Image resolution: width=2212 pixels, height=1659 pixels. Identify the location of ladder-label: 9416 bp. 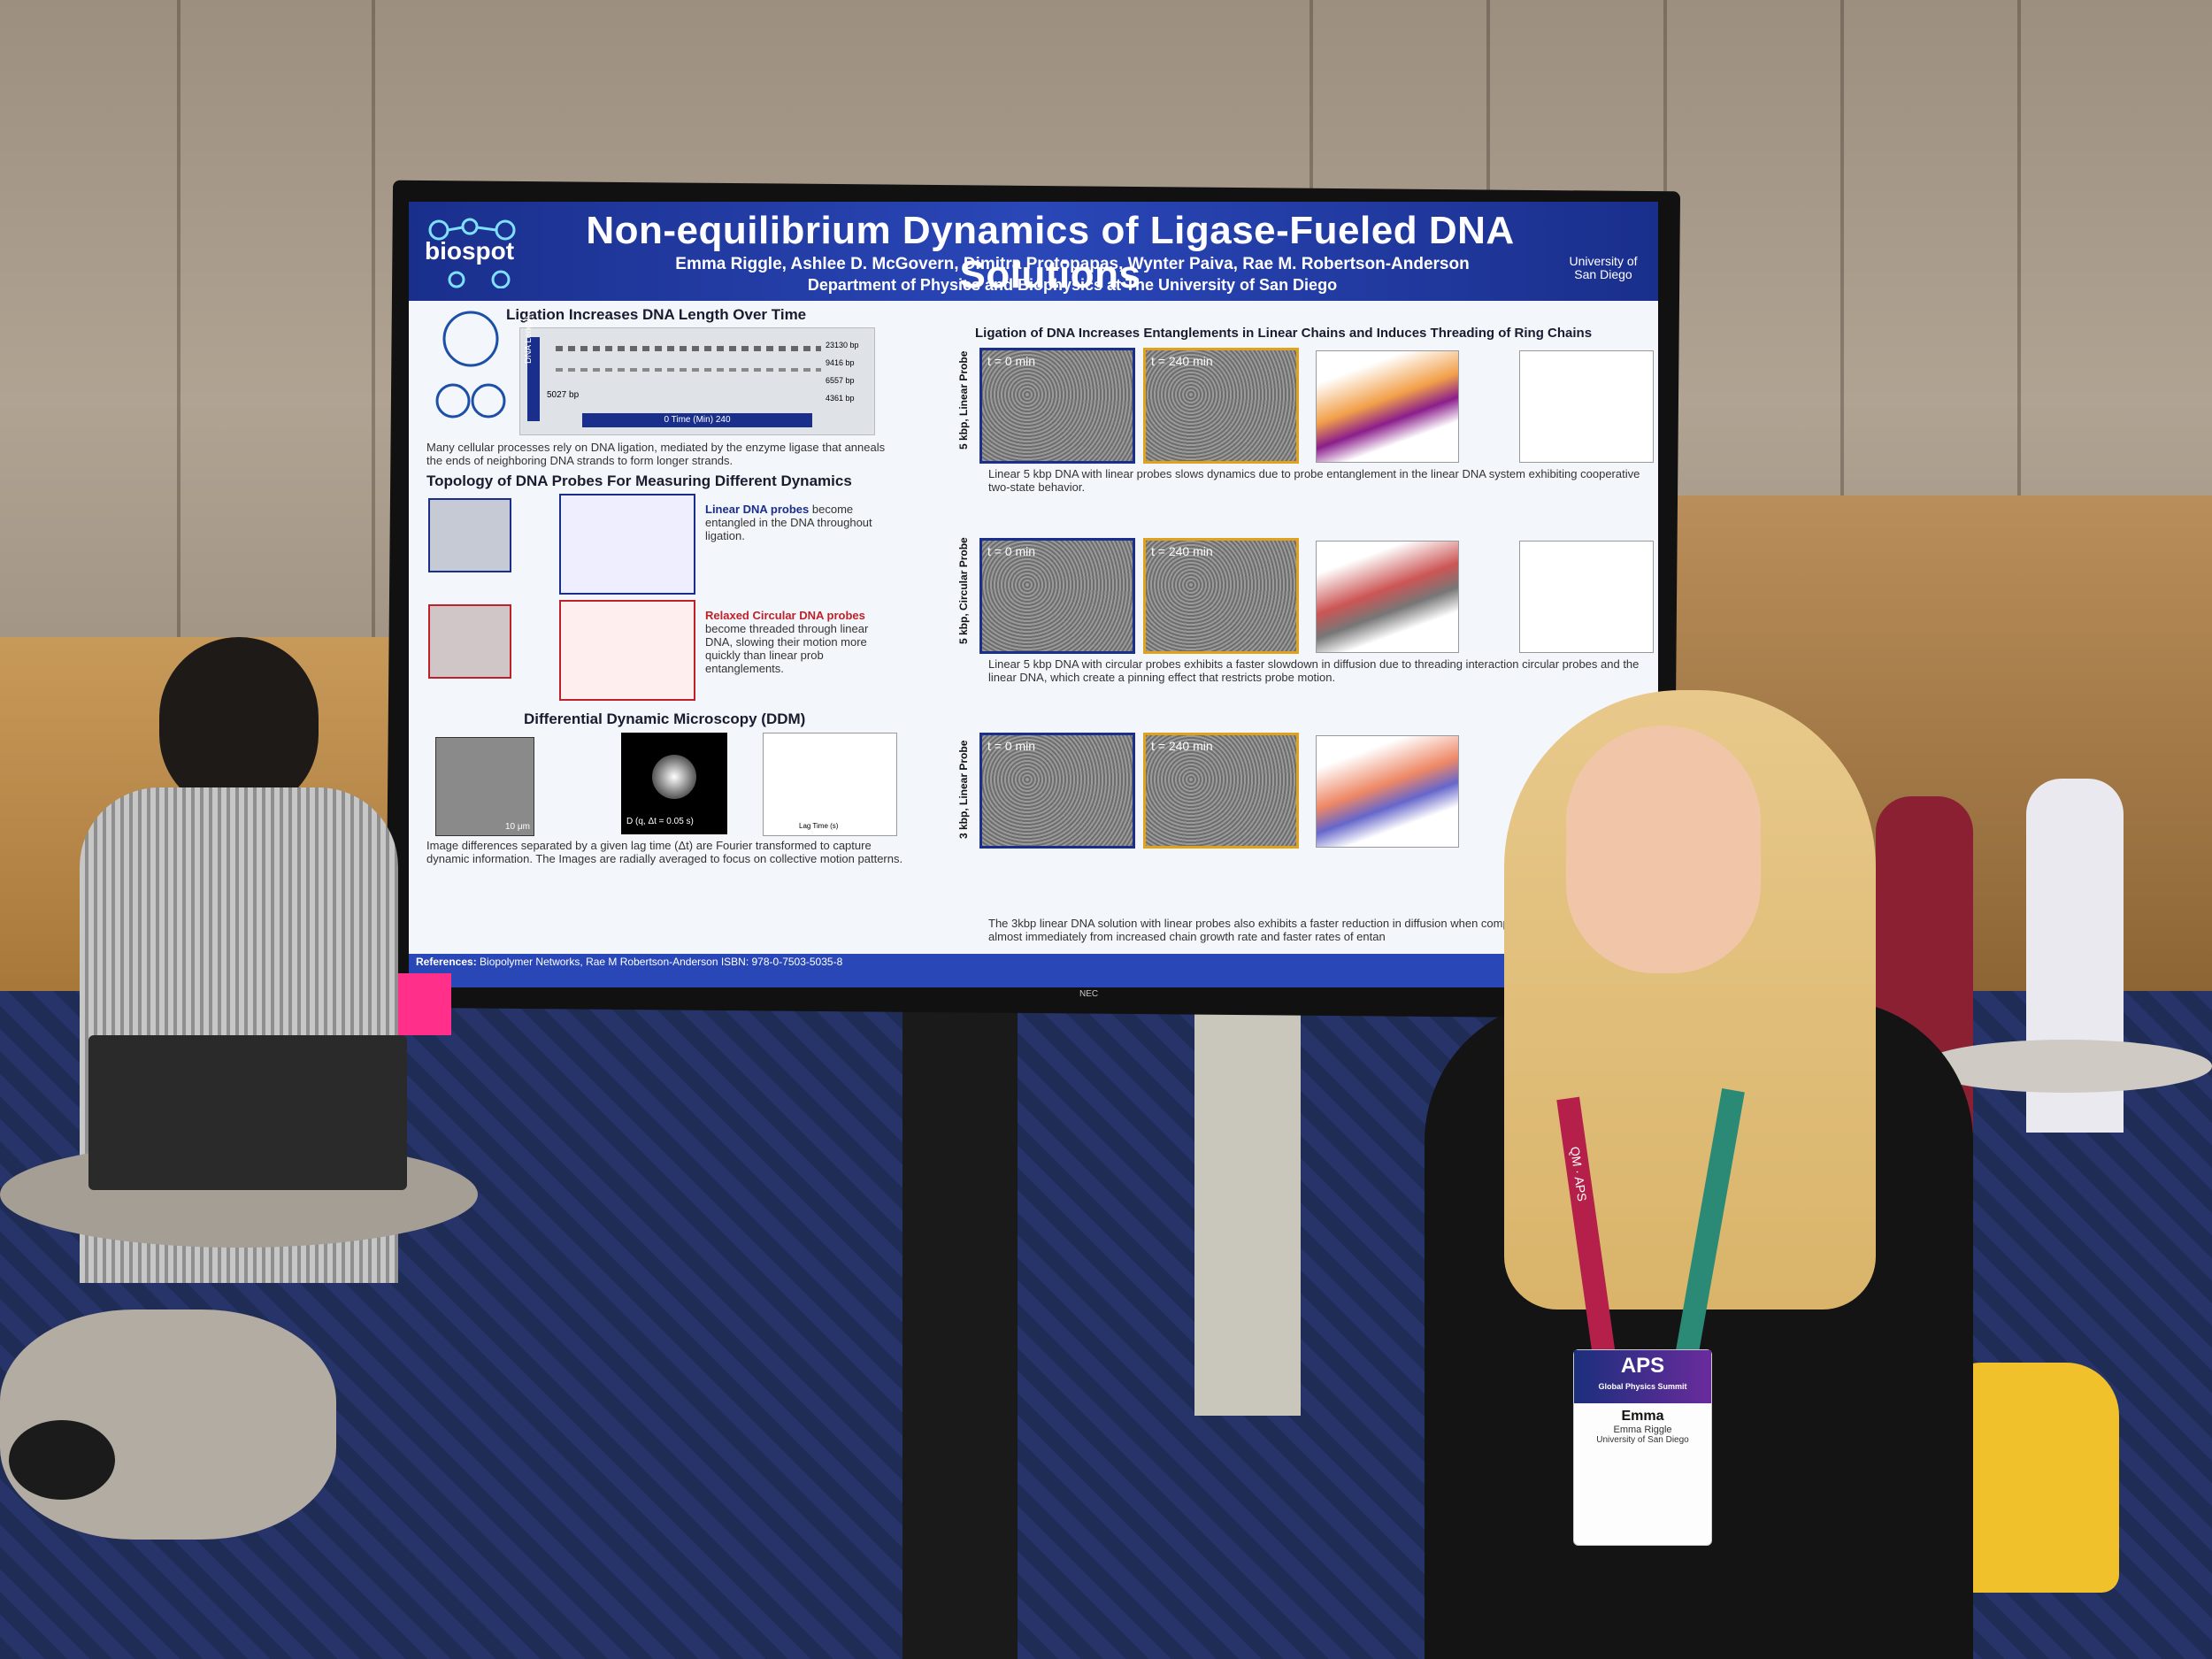
(841, 363).